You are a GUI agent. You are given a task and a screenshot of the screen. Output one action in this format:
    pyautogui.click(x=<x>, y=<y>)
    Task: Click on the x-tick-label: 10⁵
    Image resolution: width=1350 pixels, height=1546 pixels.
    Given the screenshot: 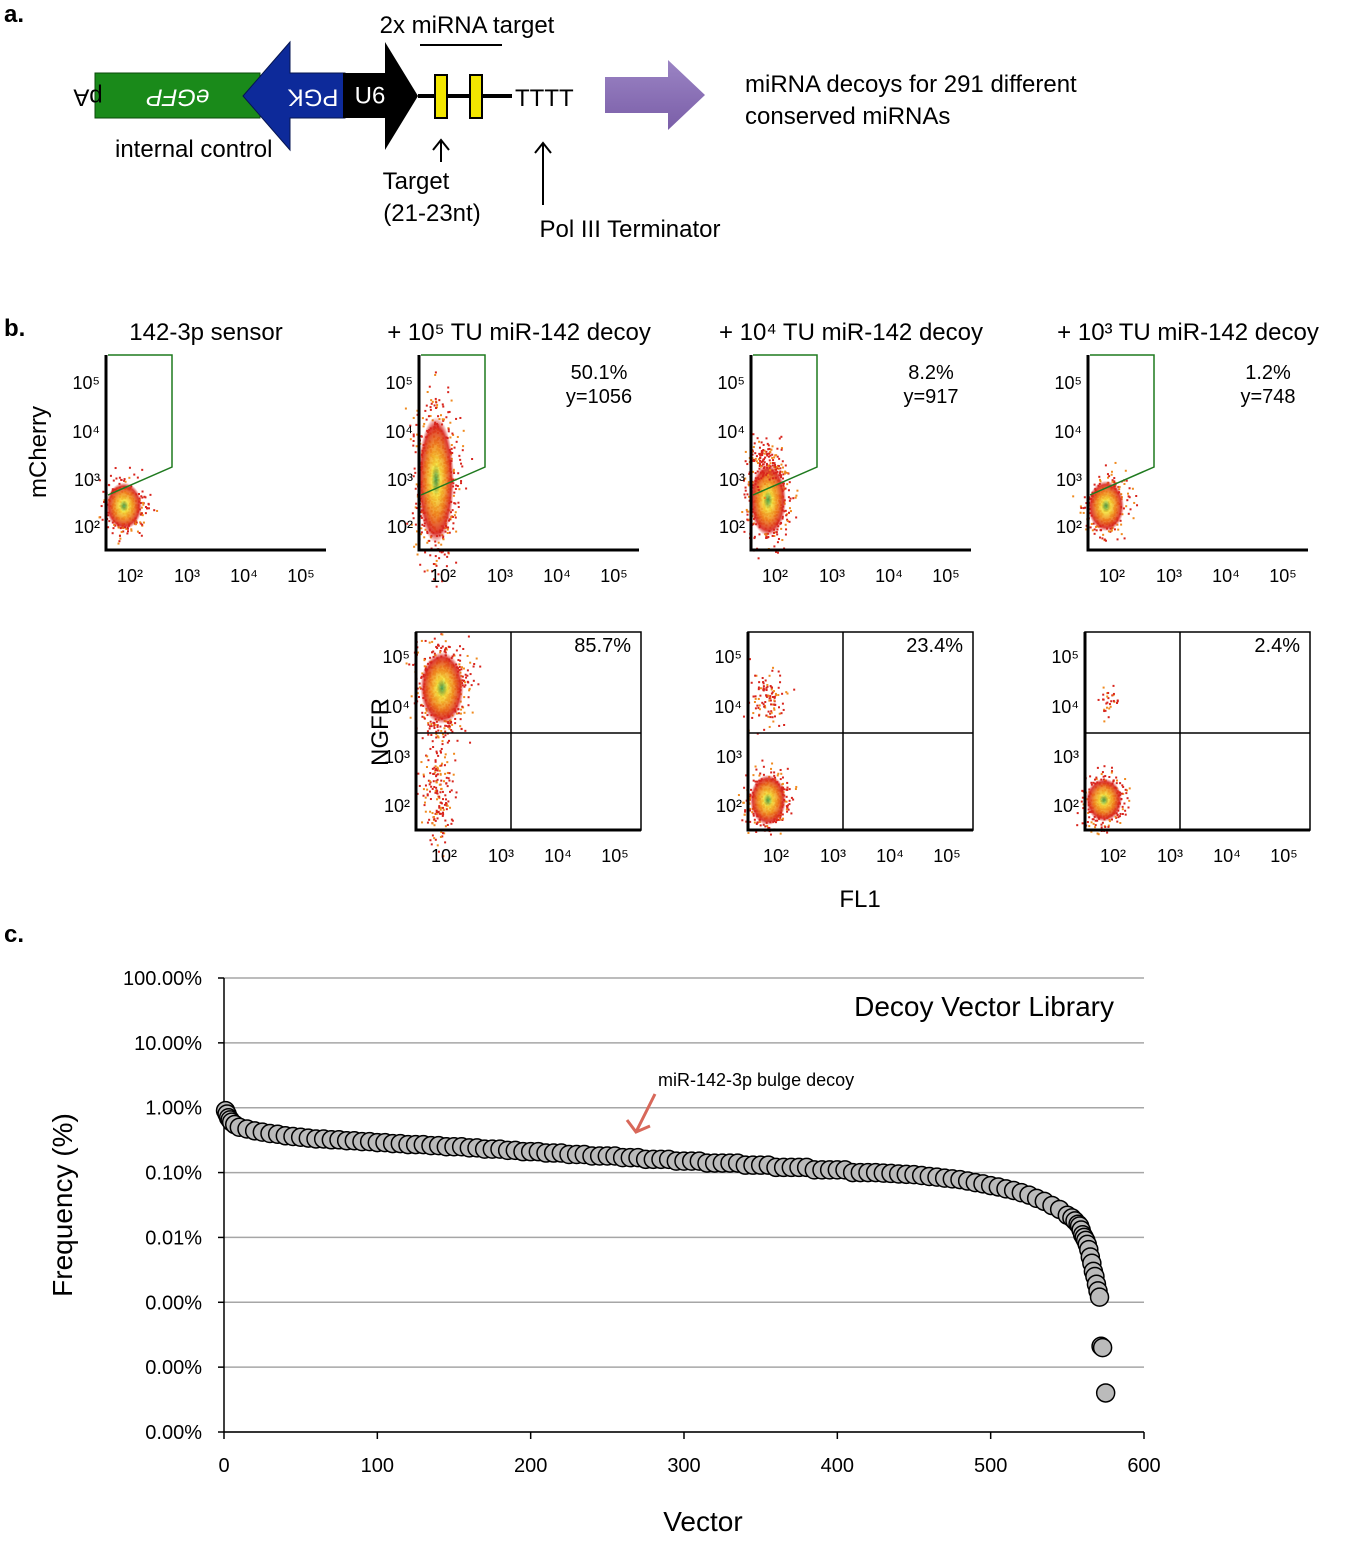 What is the action you would take?
    pyautogui.click(x=613, y=576)
    